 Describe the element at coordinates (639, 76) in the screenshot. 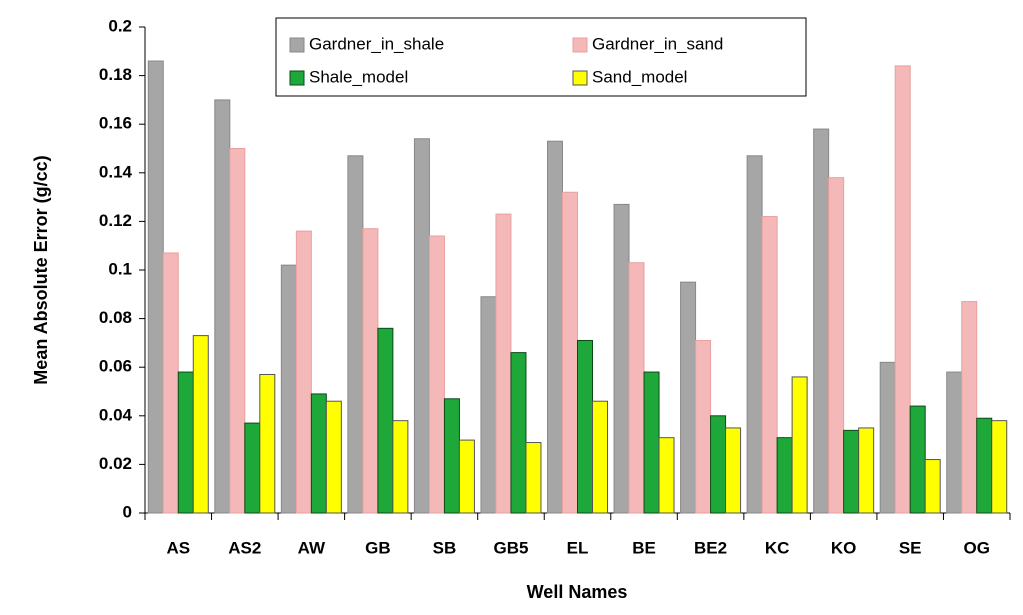

I see `legend-label: Sand_model` at that location.